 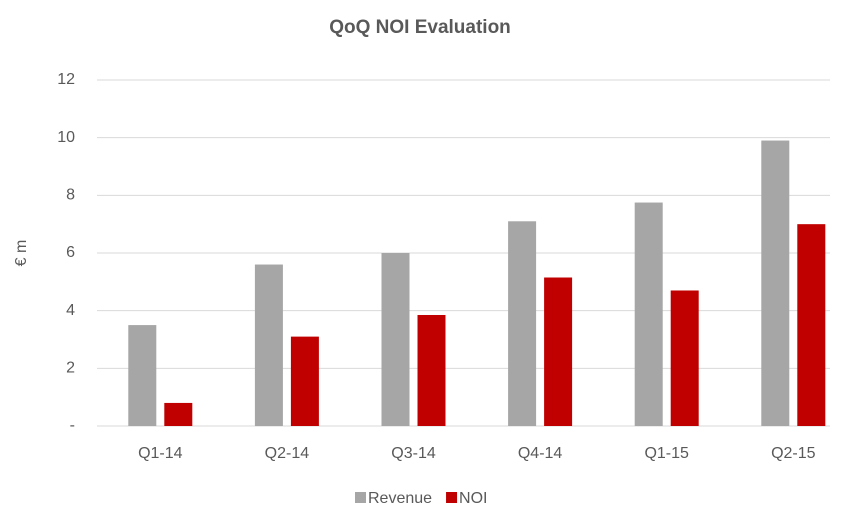 What do you see at coordinates (400, 498) in the screenshot?
I see `legend-label: Revenue` at bounding box center [400, 498].